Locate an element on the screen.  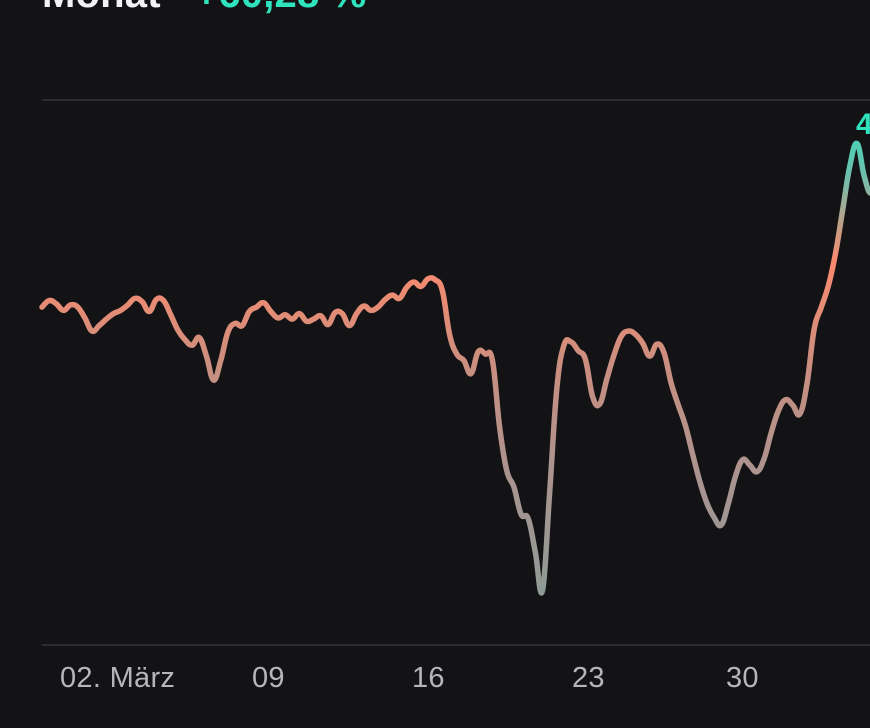
performance-value: +60,28 % is located at coordinates (281, 8).